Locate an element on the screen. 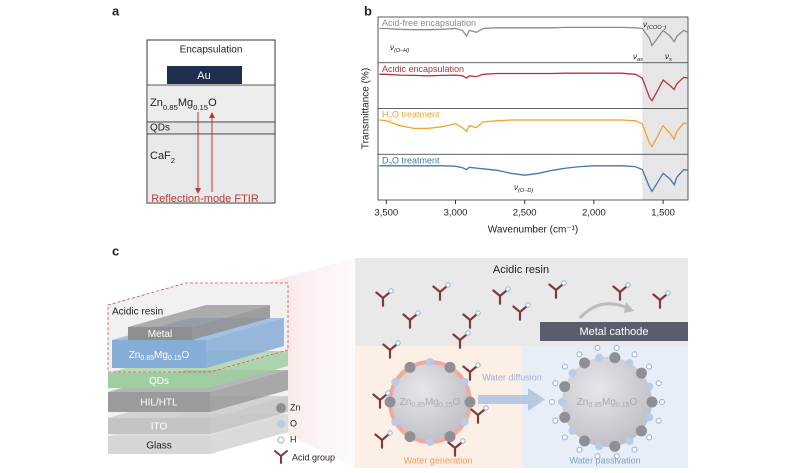  subscript: 0.85 is located at coordinates (418, 405).